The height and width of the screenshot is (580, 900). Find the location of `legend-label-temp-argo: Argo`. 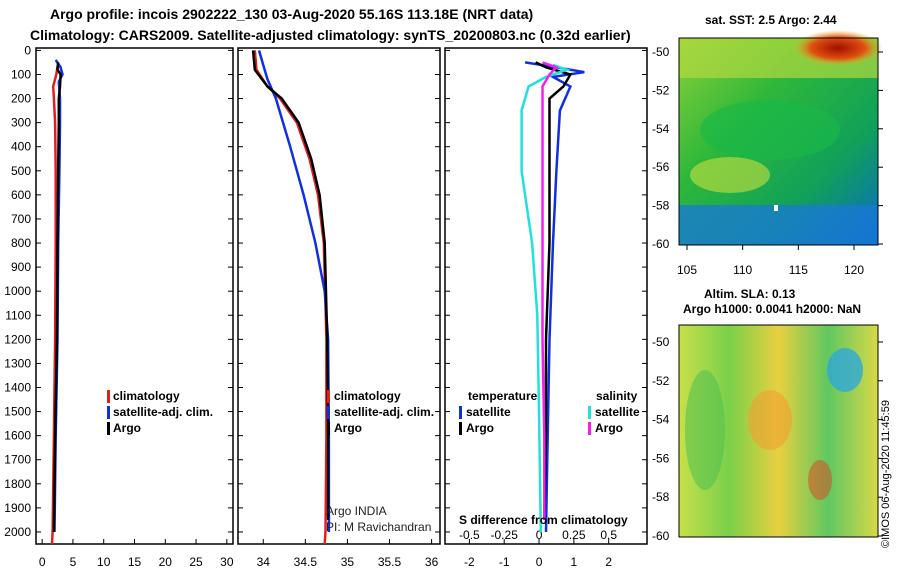

legend-label-temp-argo: Argo is located at coordinates (480, 428).